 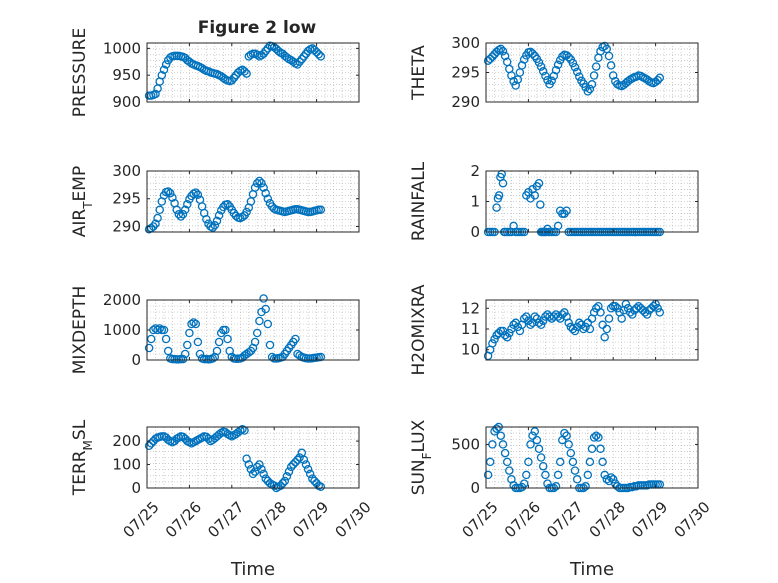 I want to click on panel-theta: 290 295 300 THETA, so click(x=554, y=72).